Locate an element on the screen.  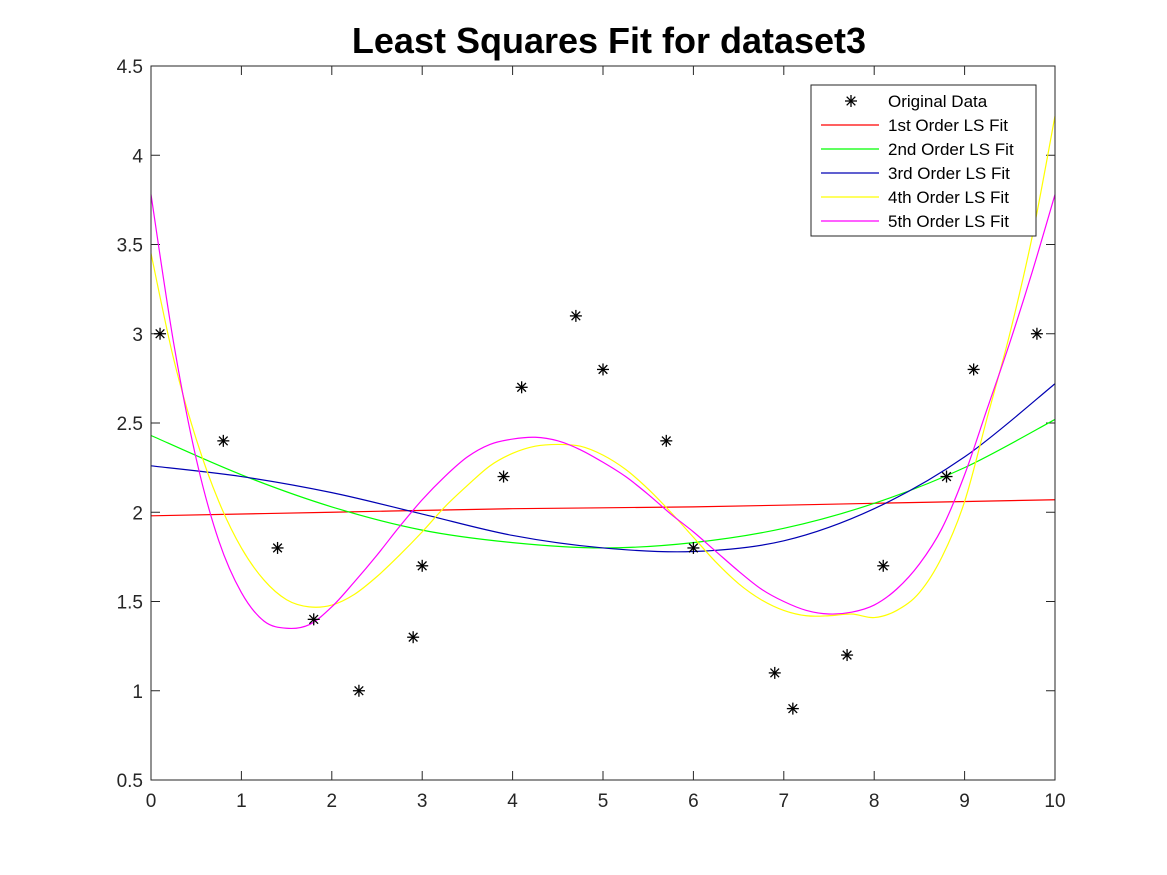
y-tick-label: 4 is located at coordinates (137, 156).